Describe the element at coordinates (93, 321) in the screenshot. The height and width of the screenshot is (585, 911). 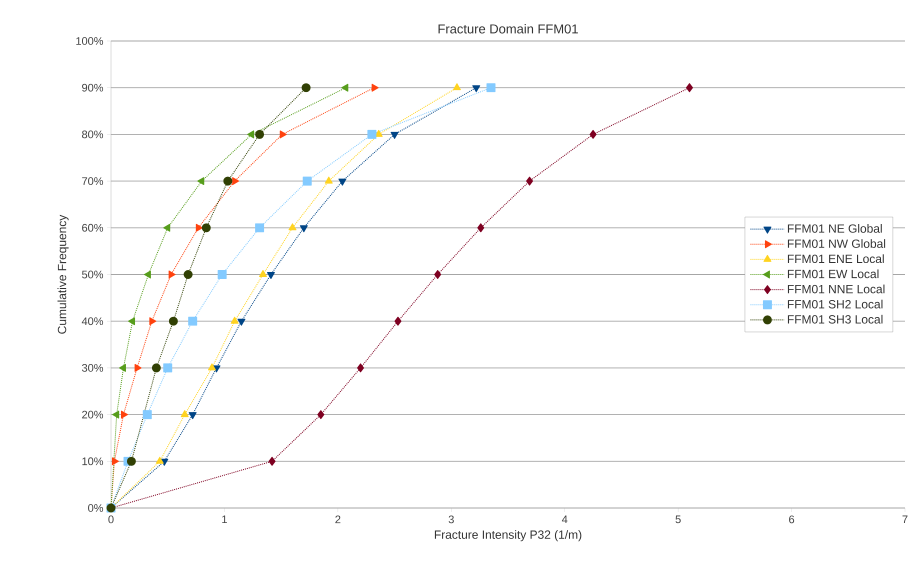
I see `y-tick-label: 40%` at that location.